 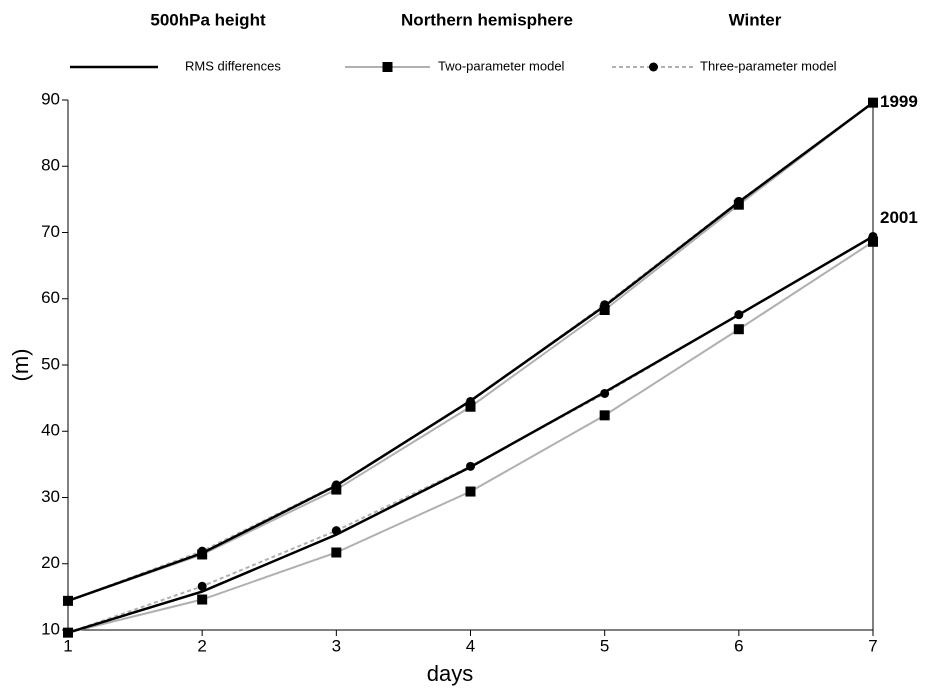 I want to click on y-tick-label: 50, so click(x=50, y=363).